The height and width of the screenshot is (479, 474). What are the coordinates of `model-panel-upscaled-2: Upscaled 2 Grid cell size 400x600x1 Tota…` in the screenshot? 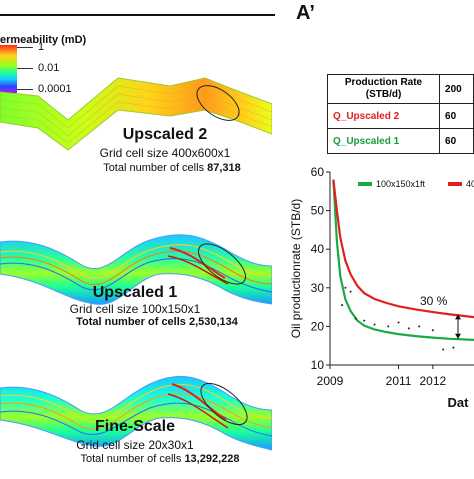 It's located at (136, 125).